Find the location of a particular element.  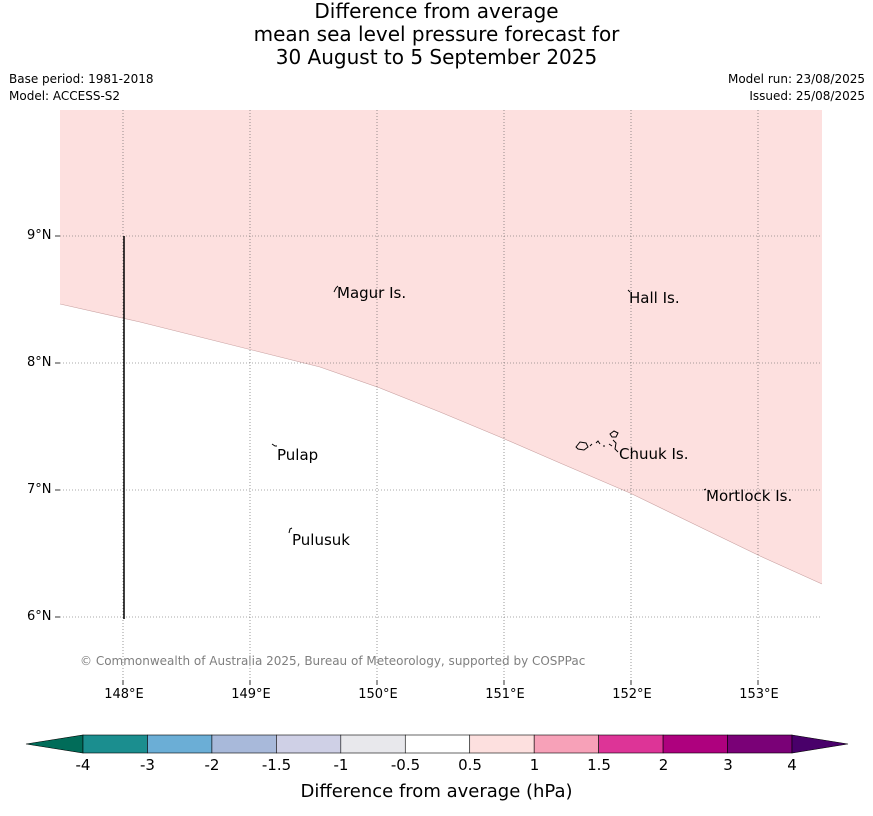

colorbar-tick: 2 is located at coordinates (663, 765).